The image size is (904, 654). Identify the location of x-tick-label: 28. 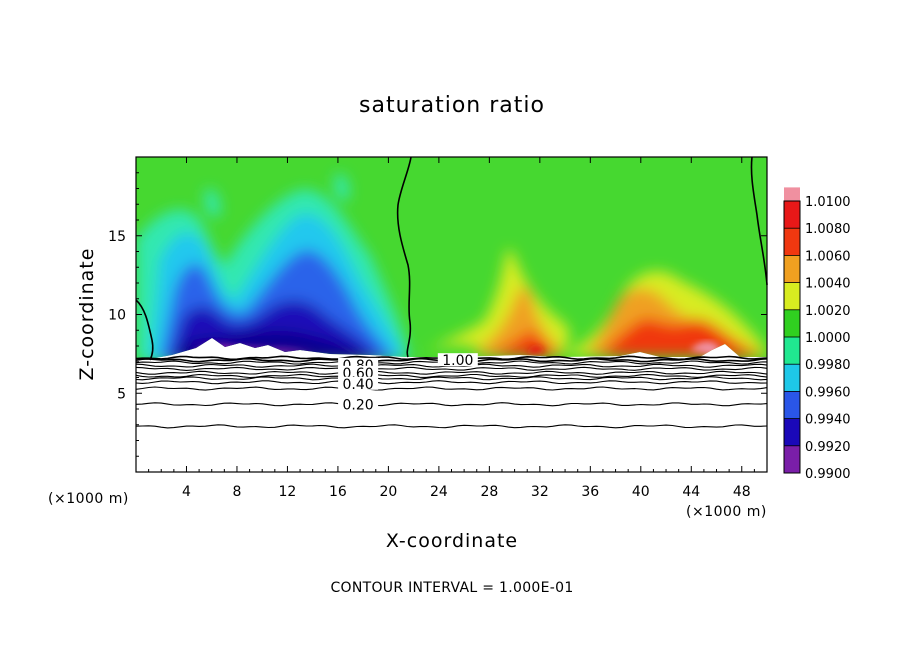
(489, 492).